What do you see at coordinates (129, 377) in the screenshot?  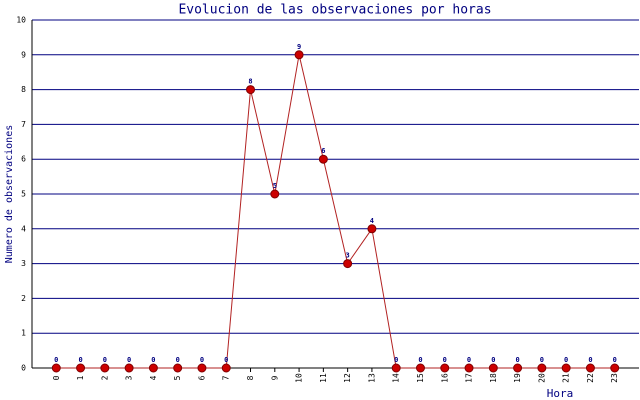 I see `x-tick-label: 3` at bounding box center [129, 377].